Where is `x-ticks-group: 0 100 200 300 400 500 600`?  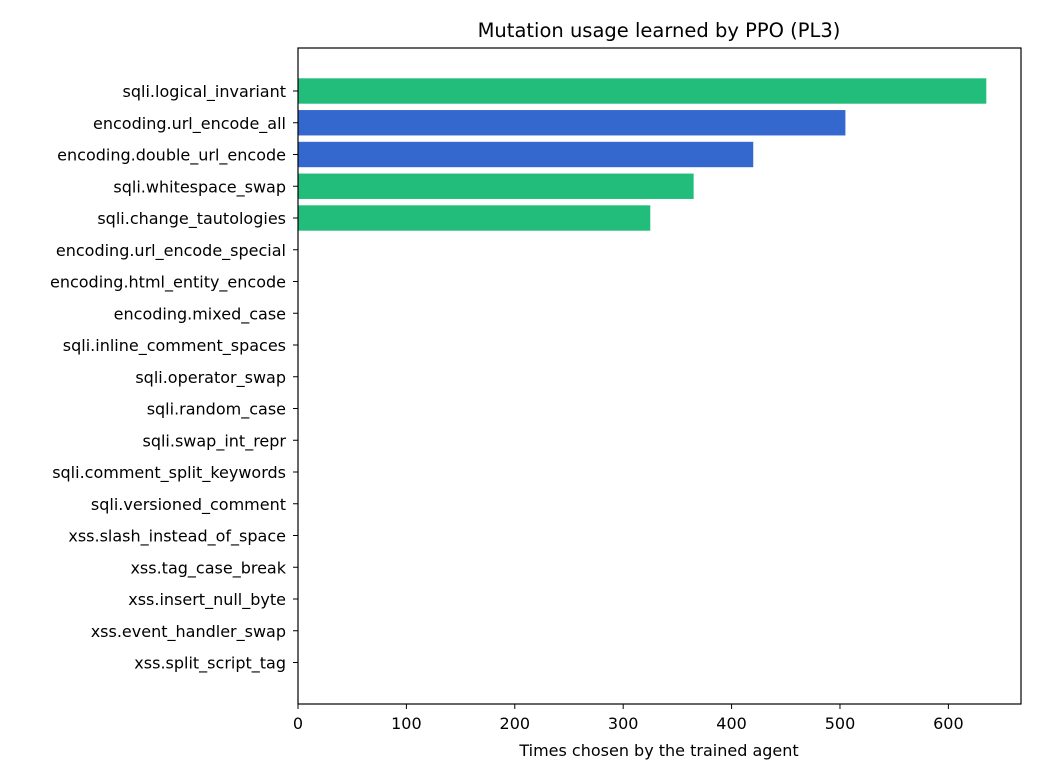 x-ticks-group: 0 100 200 300 400 500 600 is located at coordinates (628, 718).